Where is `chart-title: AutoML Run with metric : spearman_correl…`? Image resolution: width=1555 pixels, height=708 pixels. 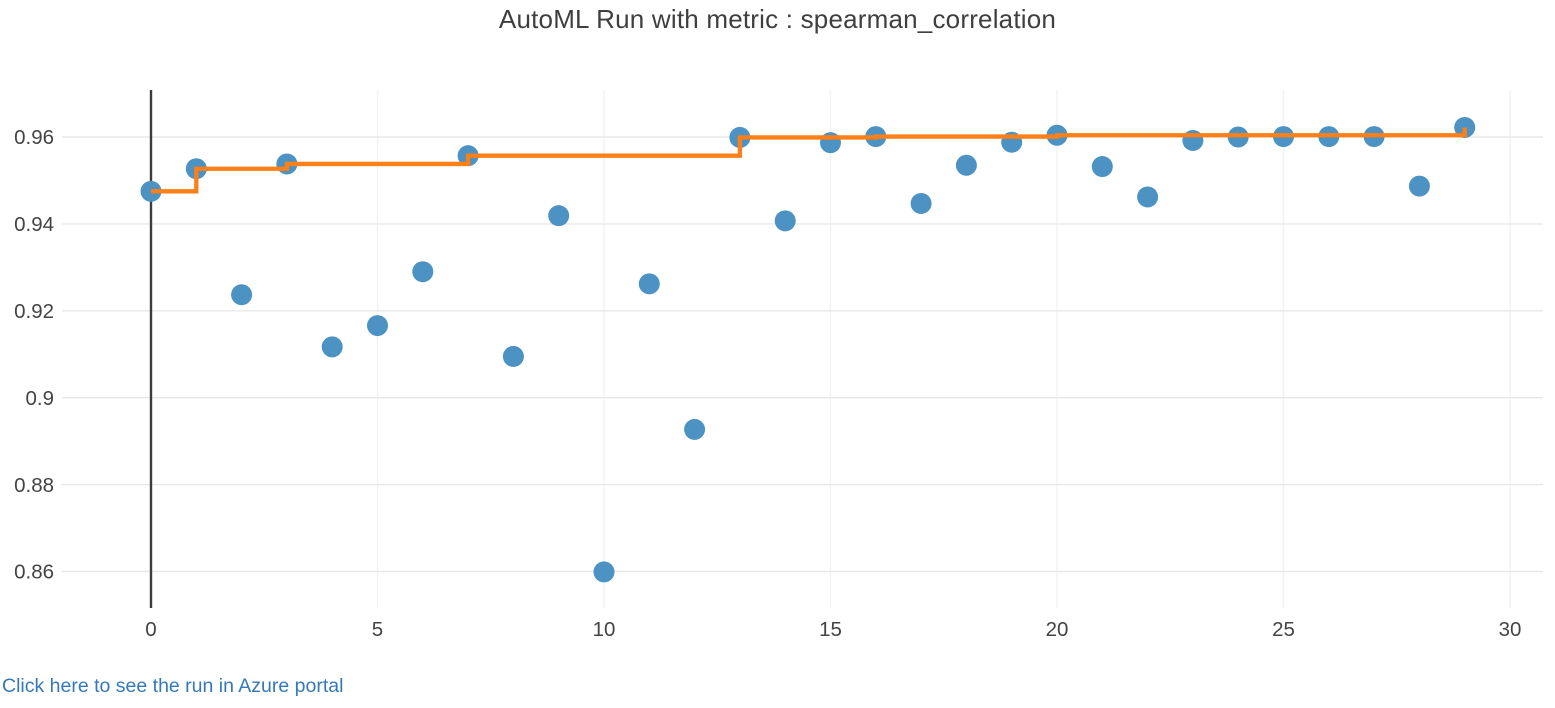 chart-title: AutoML Run with metric : spearman_correl… is located at coordinates (777, 19).